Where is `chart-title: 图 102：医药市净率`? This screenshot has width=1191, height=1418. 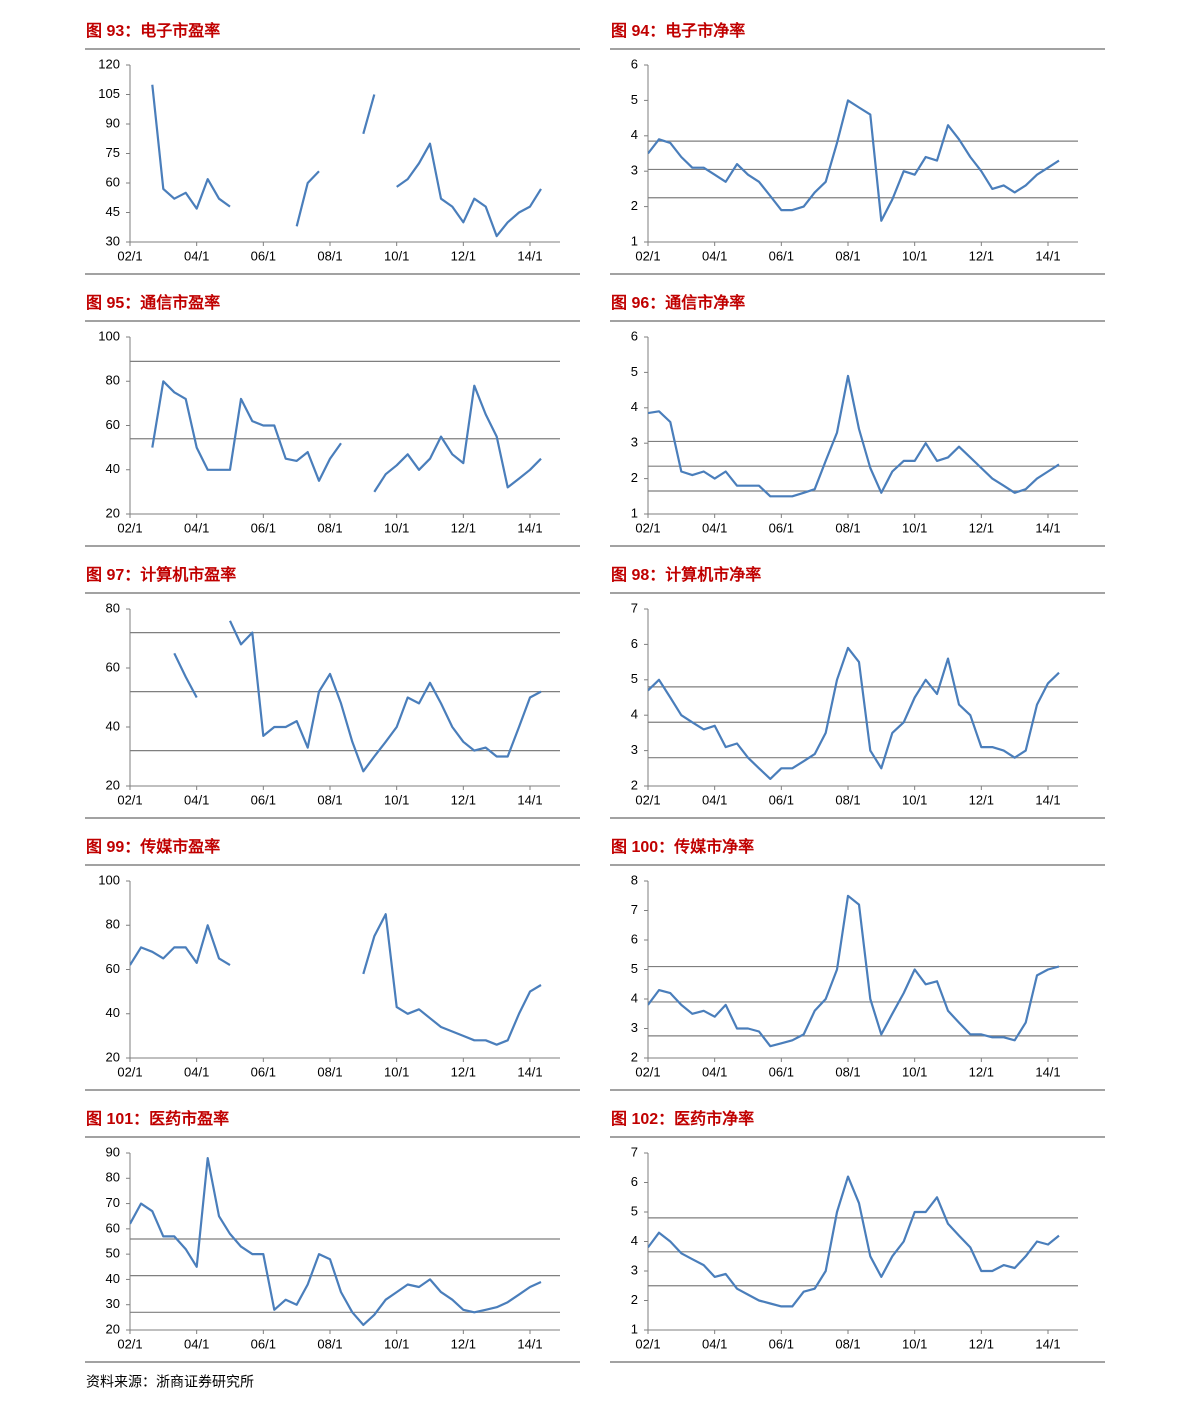 chart-title: 图 102：医药市净率 is located at coordinates (682, 1118).